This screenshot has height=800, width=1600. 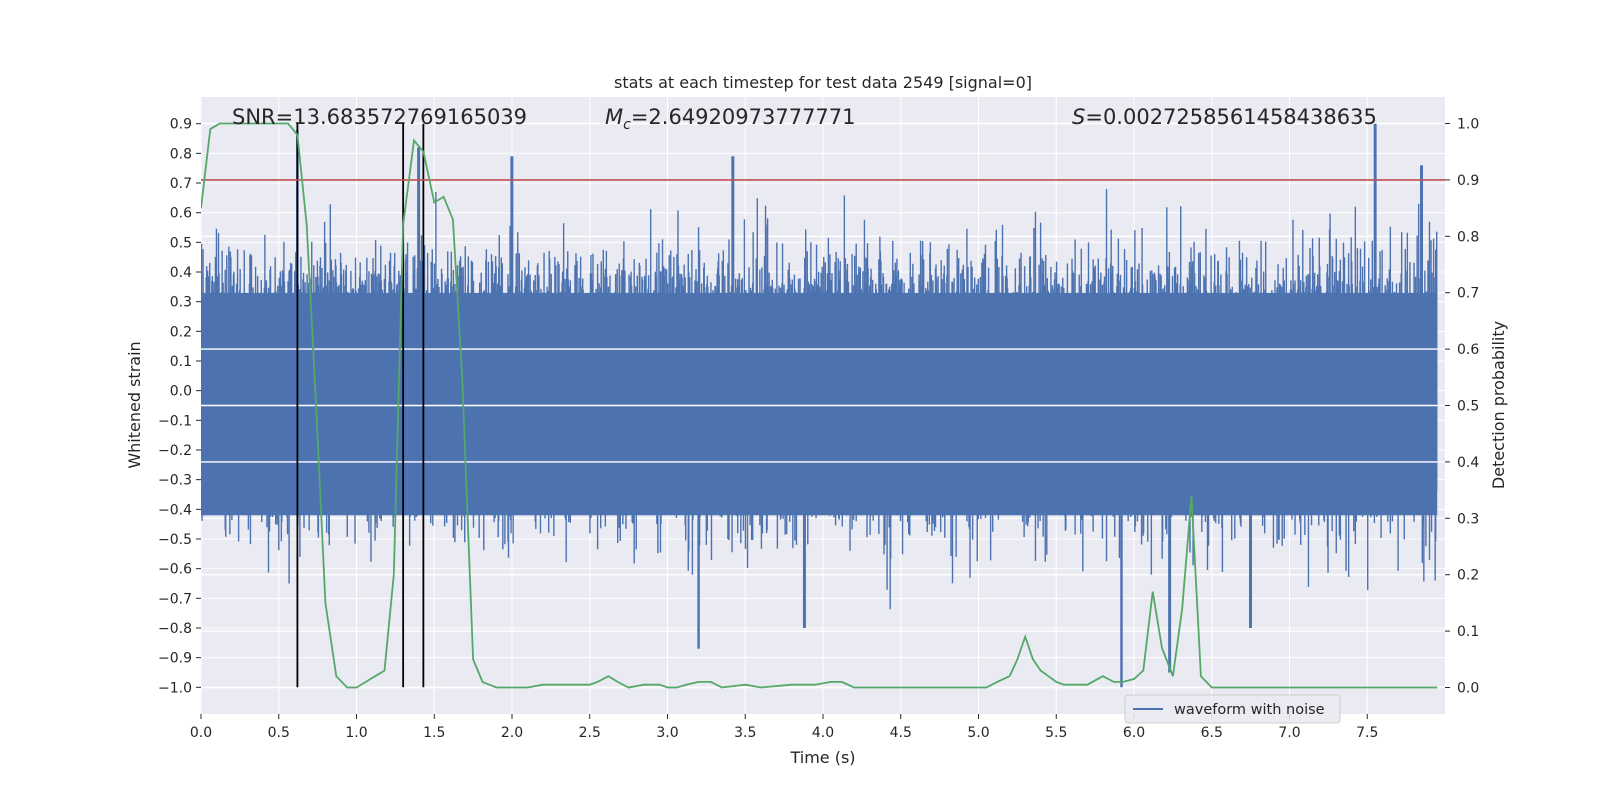 I want to click on y2-tick-label: 1.0, so click(x=1468, y=125).